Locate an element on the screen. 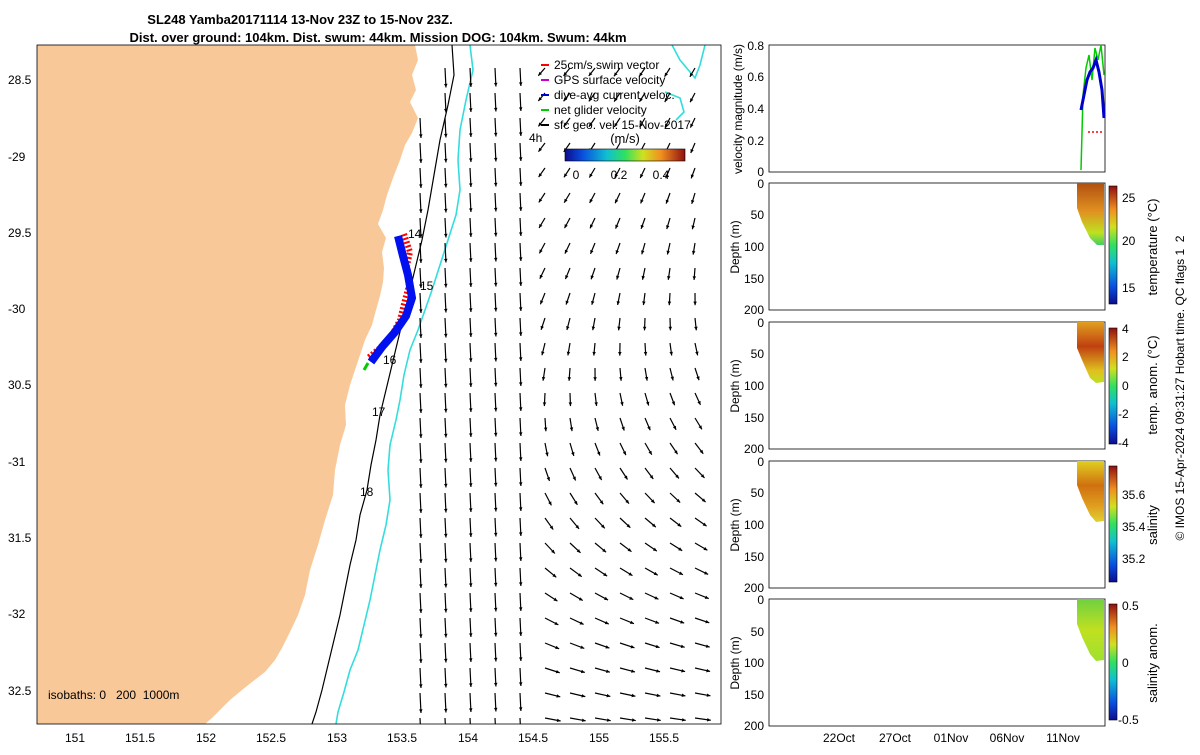  sanom-ytick: 200 is located at coordinates (754, 726).